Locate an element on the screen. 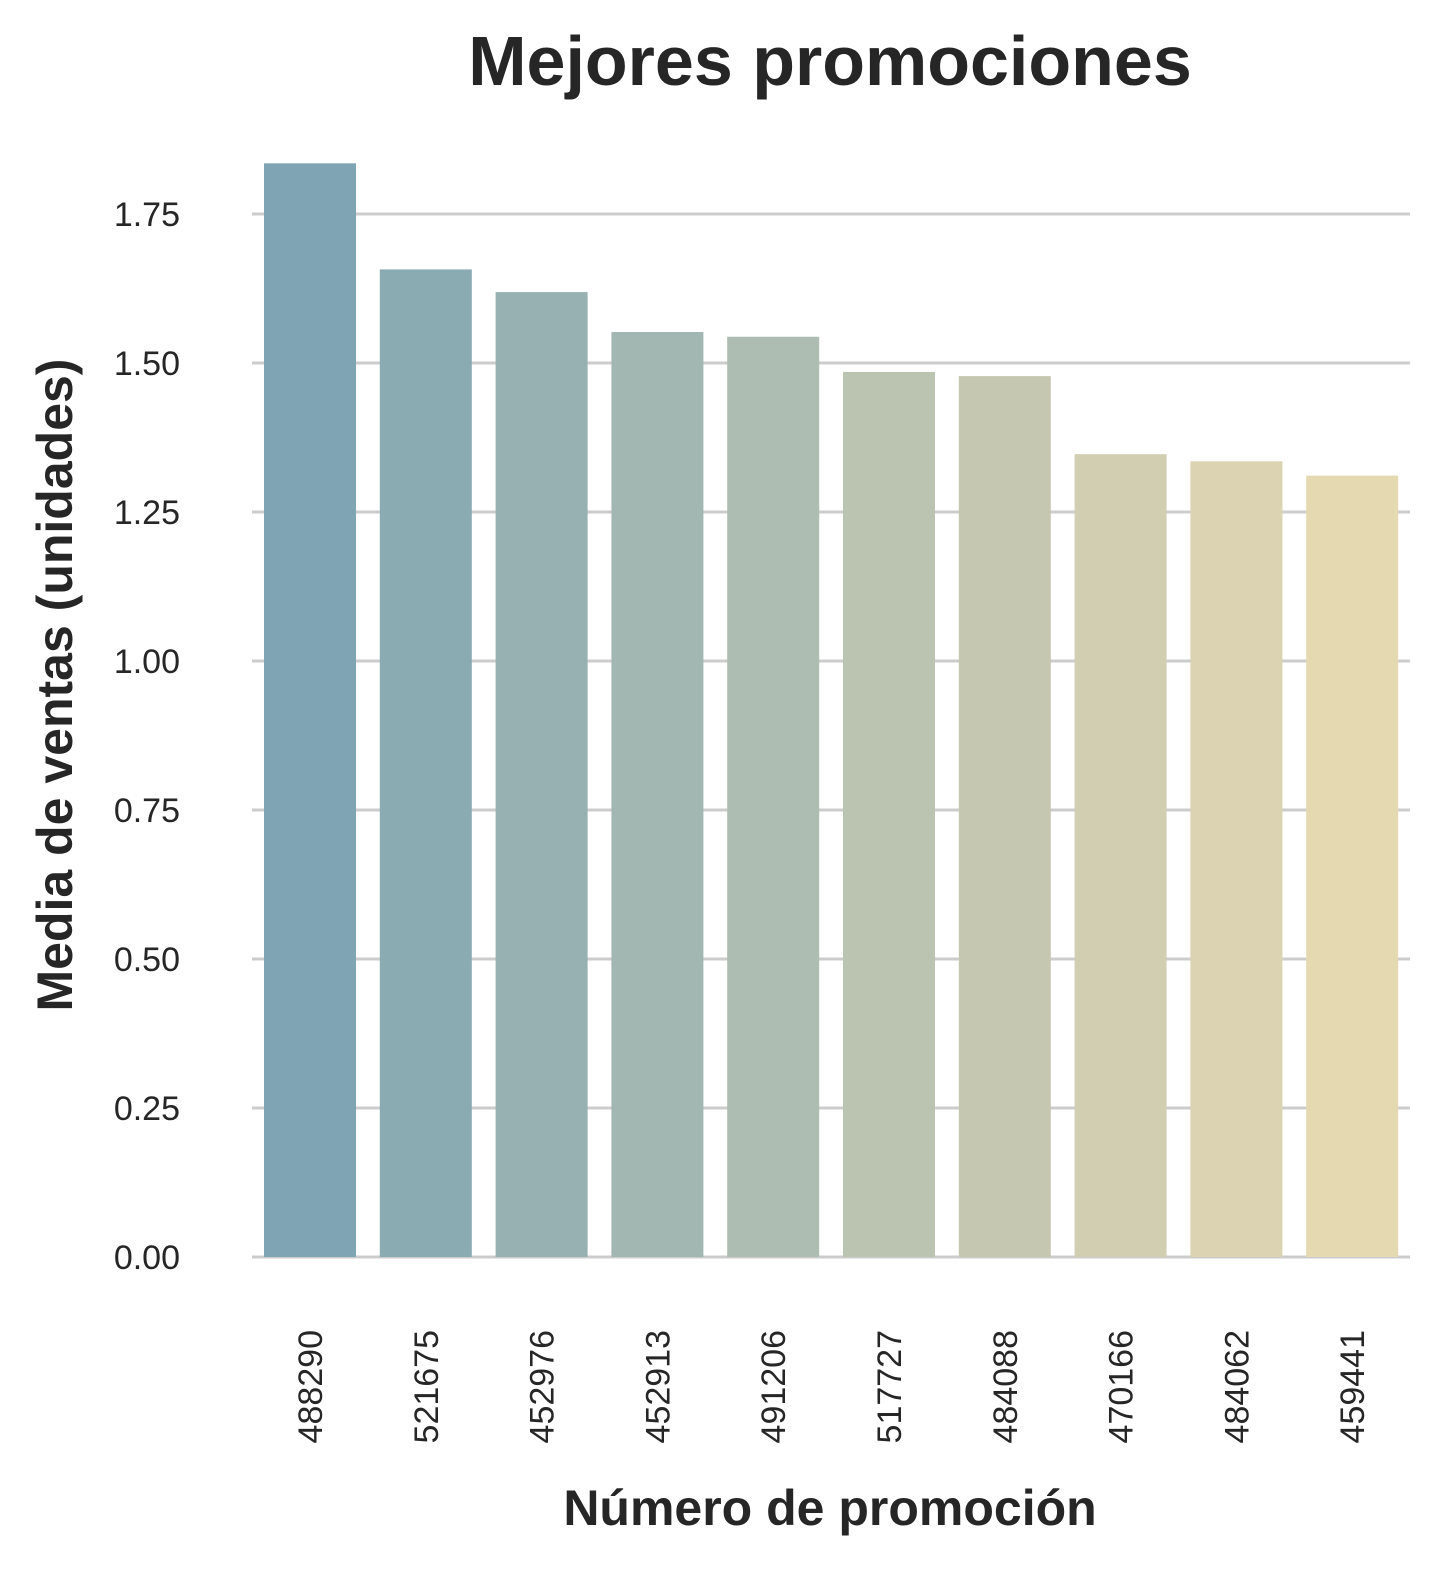  y-tick-label: 1.50 is located at coordinates (147, 364).